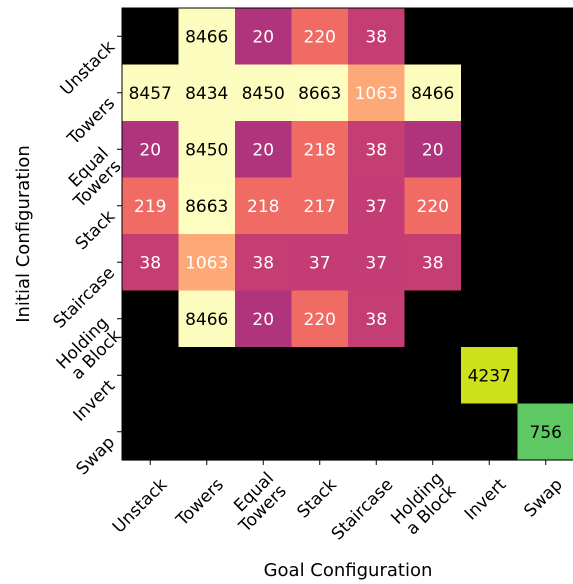 The height and width of the screenshot is (584, 573). What do you see at coordinates (206, 94) in the screenshot?
I see `cell-value-label: 8434` at bounding box center [206, 94].